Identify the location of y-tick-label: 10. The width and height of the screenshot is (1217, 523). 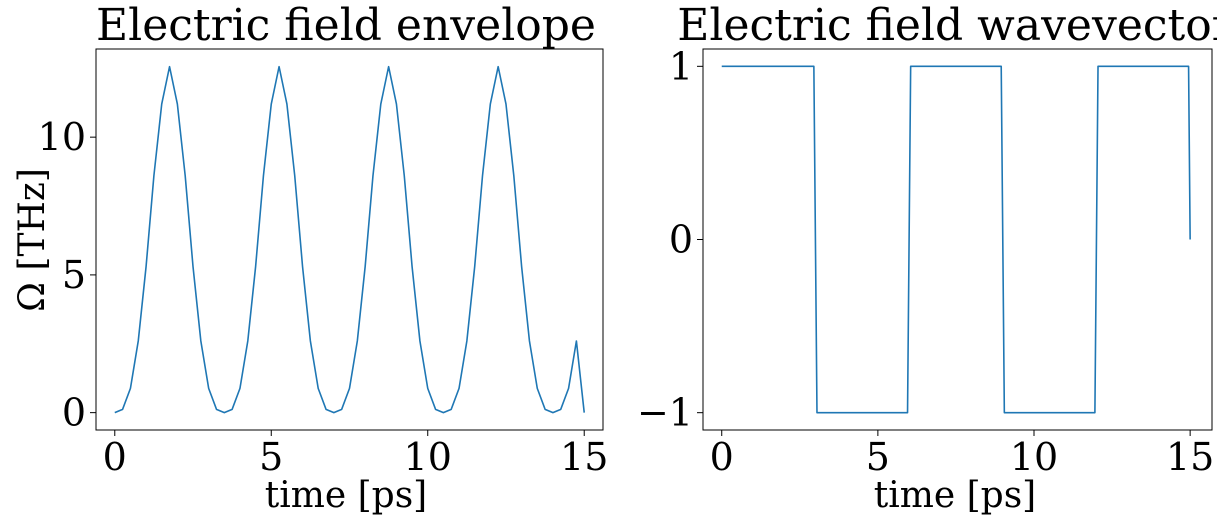
(62, 137).